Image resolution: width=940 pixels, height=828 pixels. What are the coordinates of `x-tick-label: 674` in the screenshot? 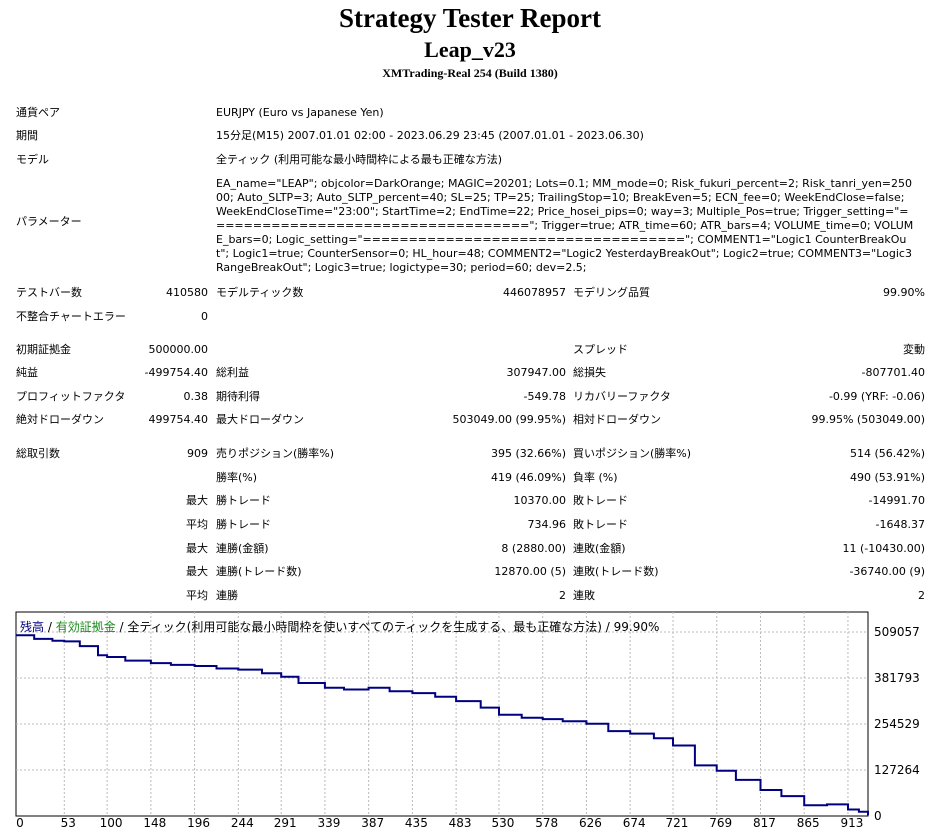 It's located at (634, 822).